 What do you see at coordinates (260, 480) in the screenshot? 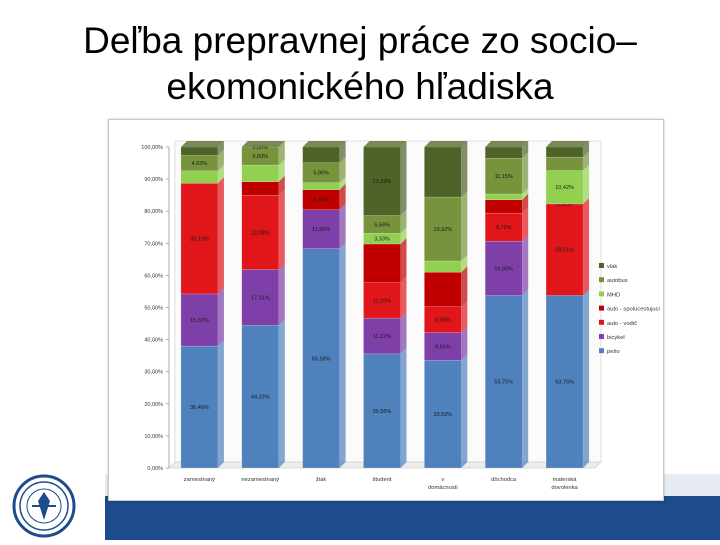
I see `category-label: nezamestnaný` at bounding box center [260, 480].